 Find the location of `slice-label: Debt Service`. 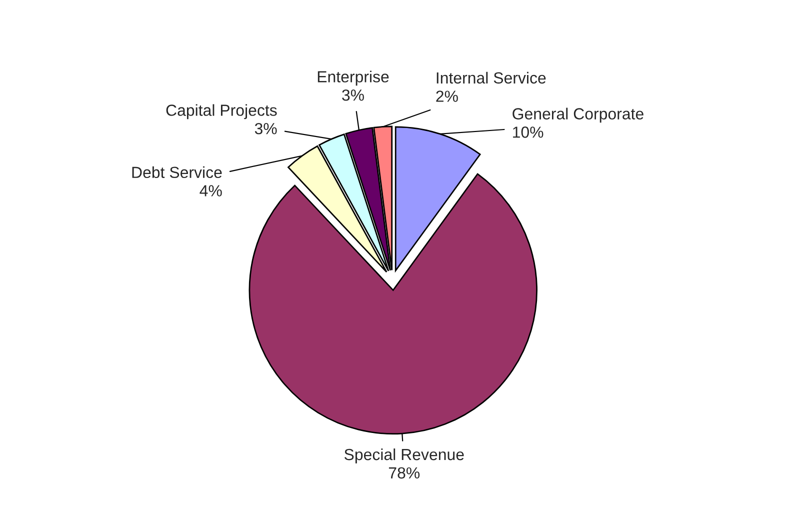

slice-label: Debt Service is located at coordinates (177, 172).